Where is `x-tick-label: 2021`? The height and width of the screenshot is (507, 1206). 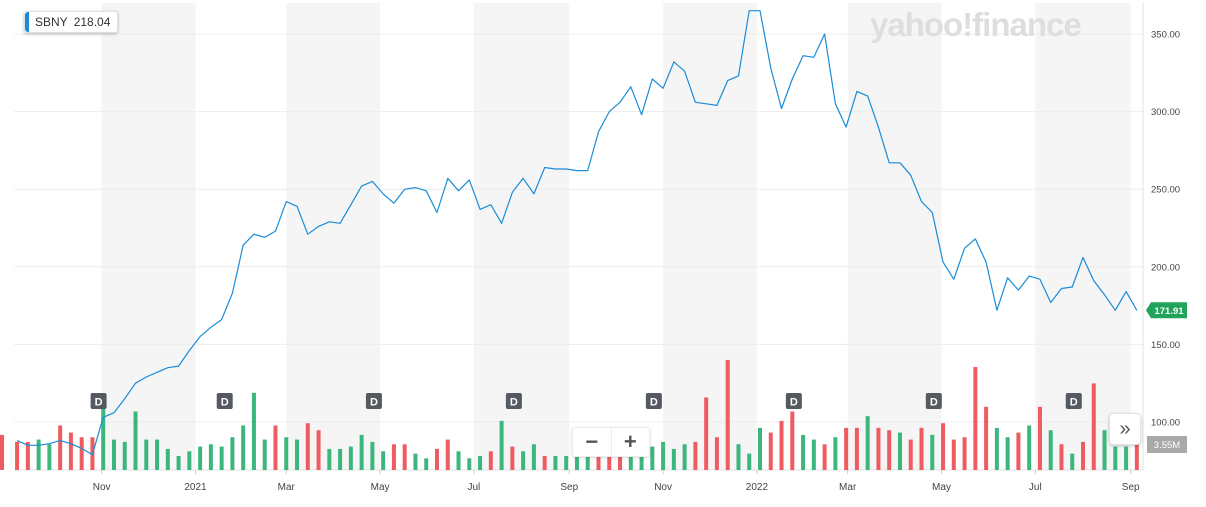 x-tick-label: 2021 is located at coordinates (195, 487).